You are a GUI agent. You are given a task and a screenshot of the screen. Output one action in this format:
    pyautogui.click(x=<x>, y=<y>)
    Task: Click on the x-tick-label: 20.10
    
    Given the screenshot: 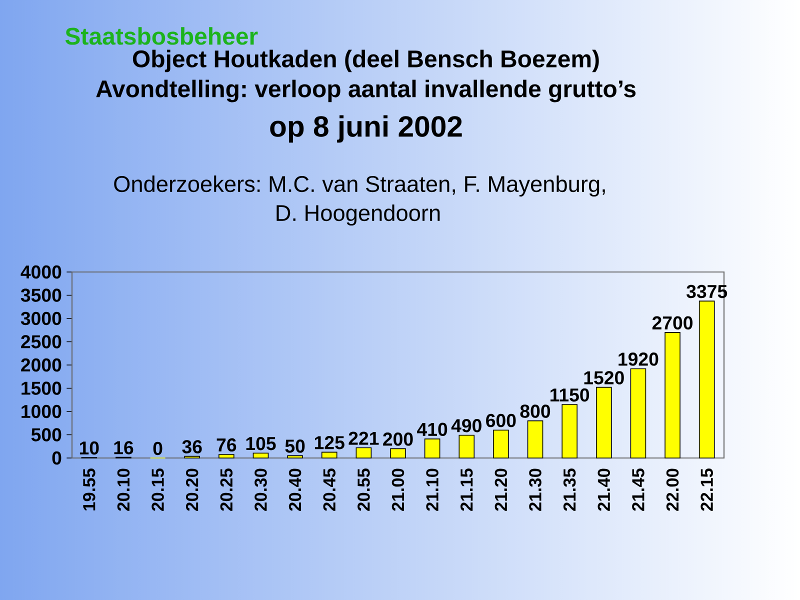 What is the action you would take?
    pyautogui.click(x=123, y=489)
    